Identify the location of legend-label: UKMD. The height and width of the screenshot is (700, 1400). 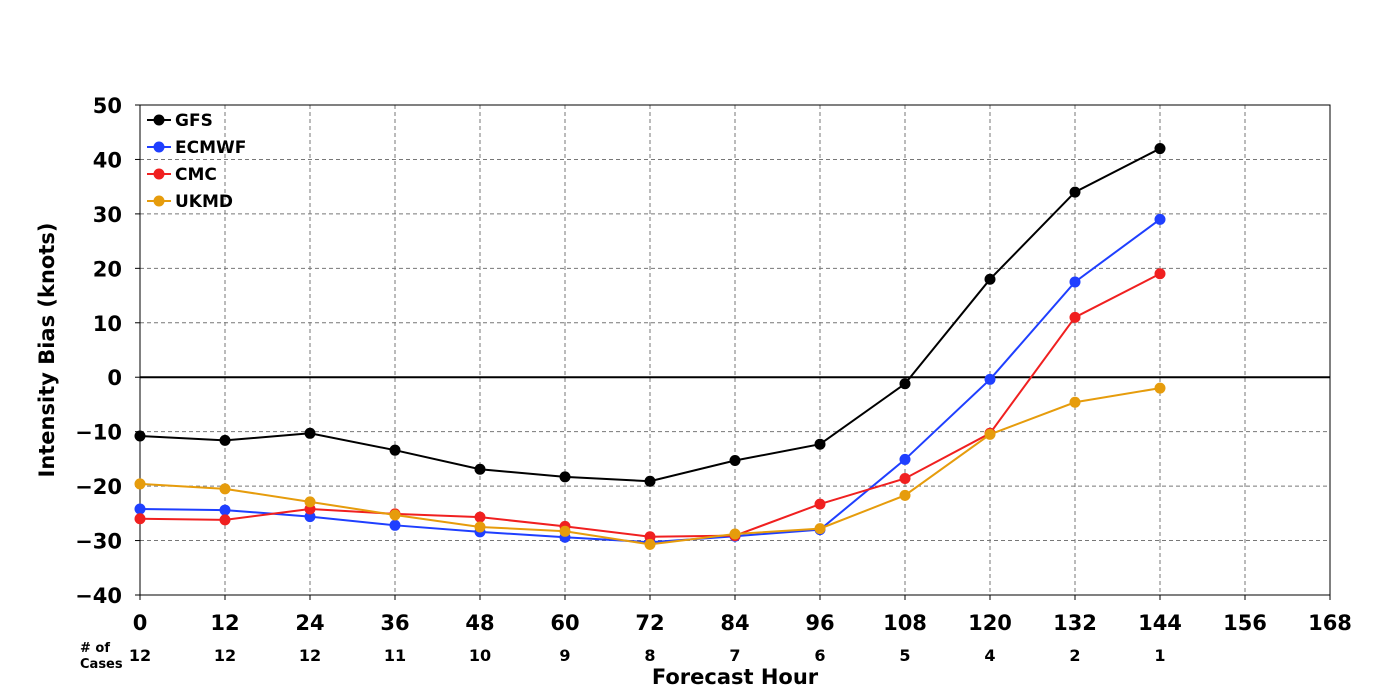
(204, 202).